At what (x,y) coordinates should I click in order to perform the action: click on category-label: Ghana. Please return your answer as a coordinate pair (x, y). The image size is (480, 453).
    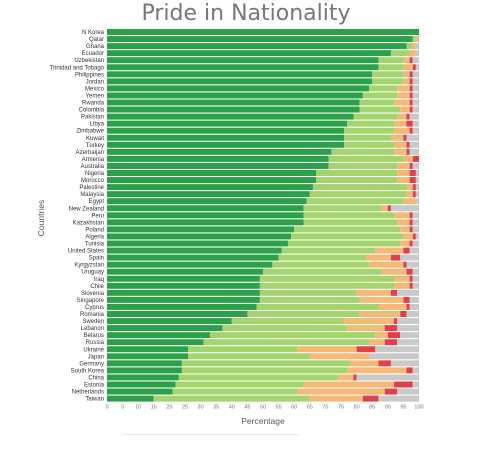
    Looking at the image, I should click on (95, 47).